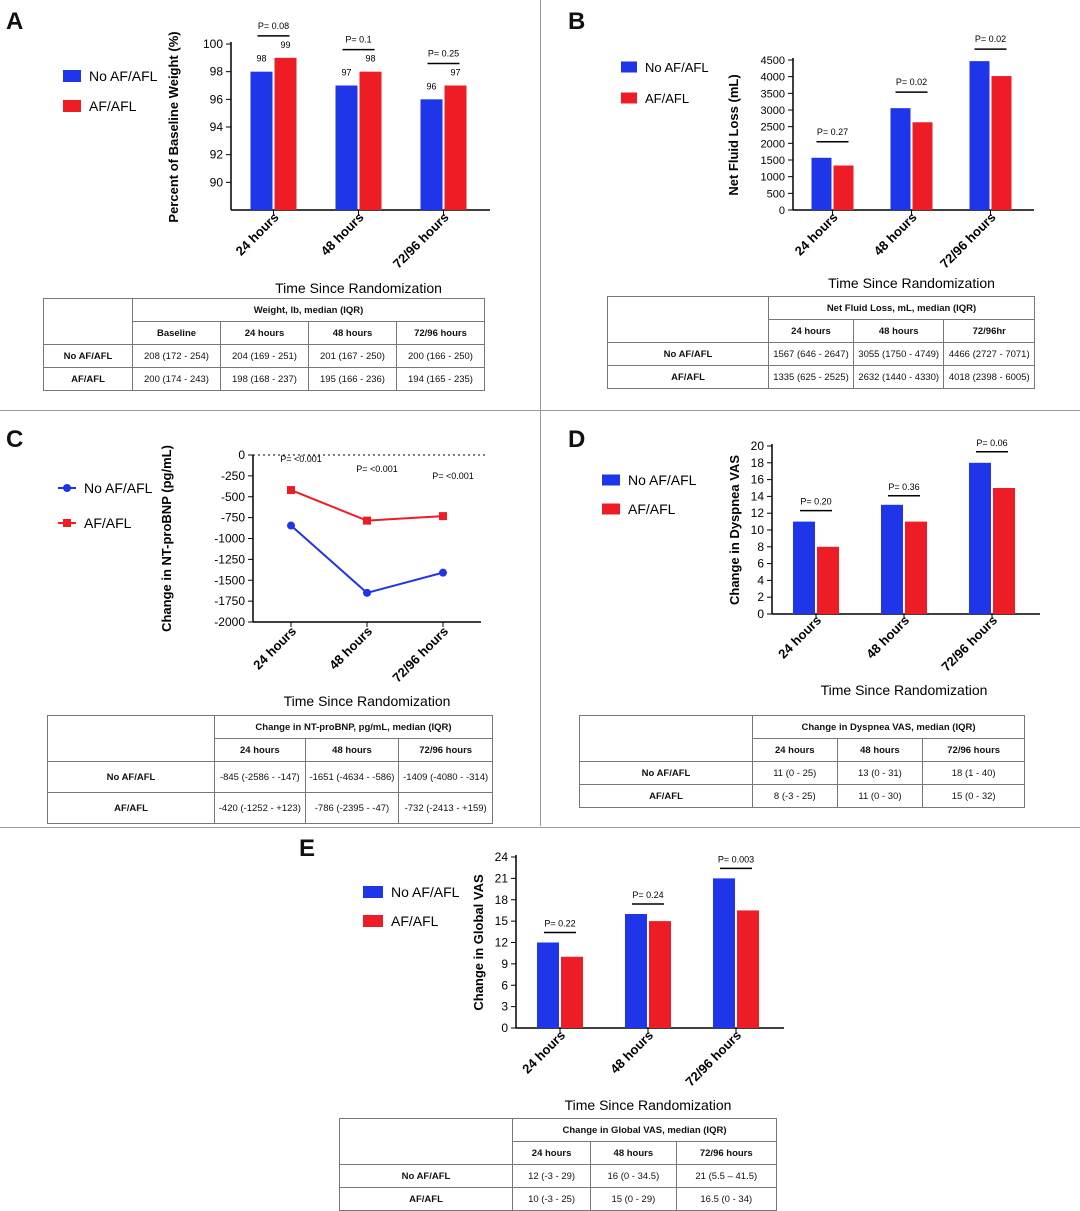 This screenshot has height=1211, width=1080. What do you see at coordinates (760, 597) in the screenshot?
I see `y-tick-label: 2` at bounding box center [760, 597].